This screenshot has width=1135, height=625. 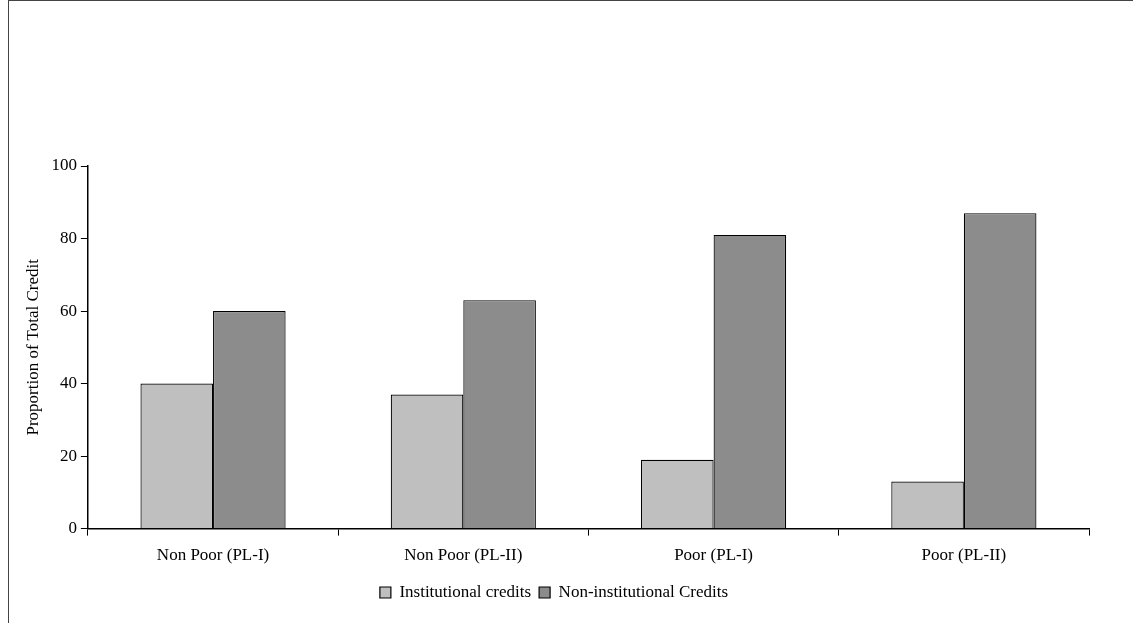 What do you see at coordinates (68, 383) in the screenshot?
I see `y-tick-label: 40` at bounding box center [68, 383].